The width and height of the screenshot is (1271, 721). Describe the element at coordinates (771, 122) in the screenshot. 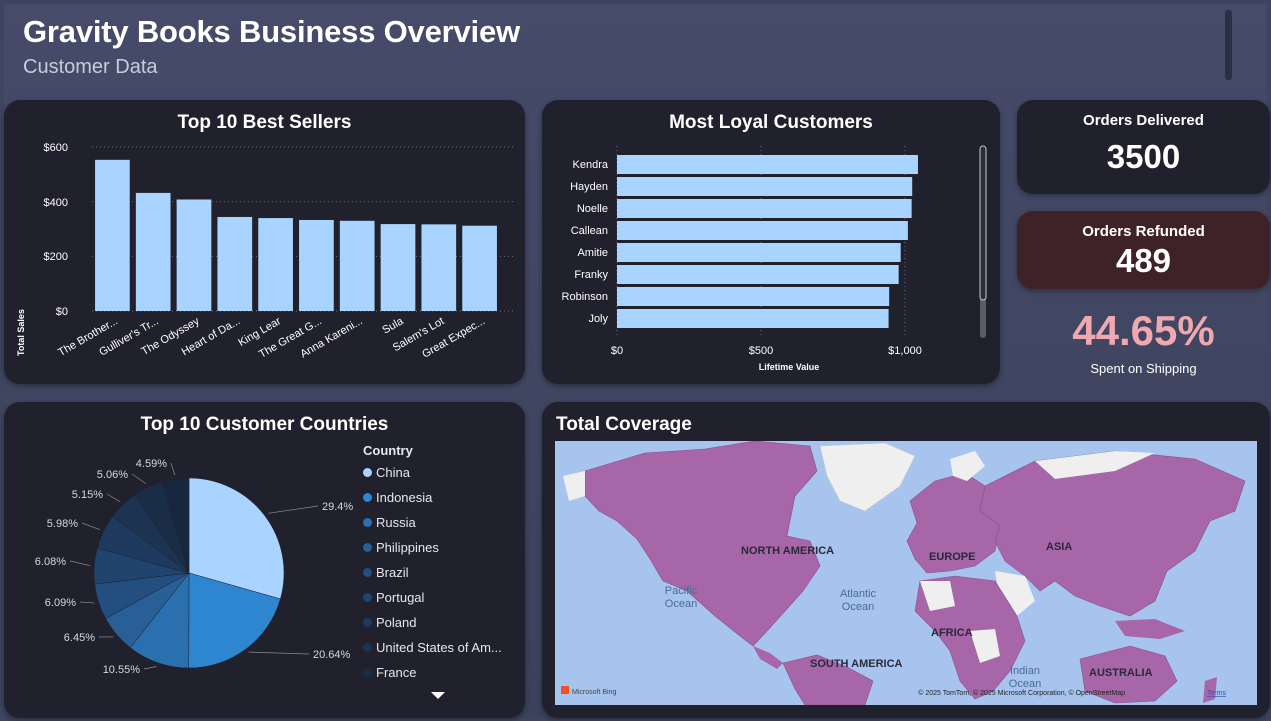

I see `loyal-customers-title: Most Loyal Customers` at that location.